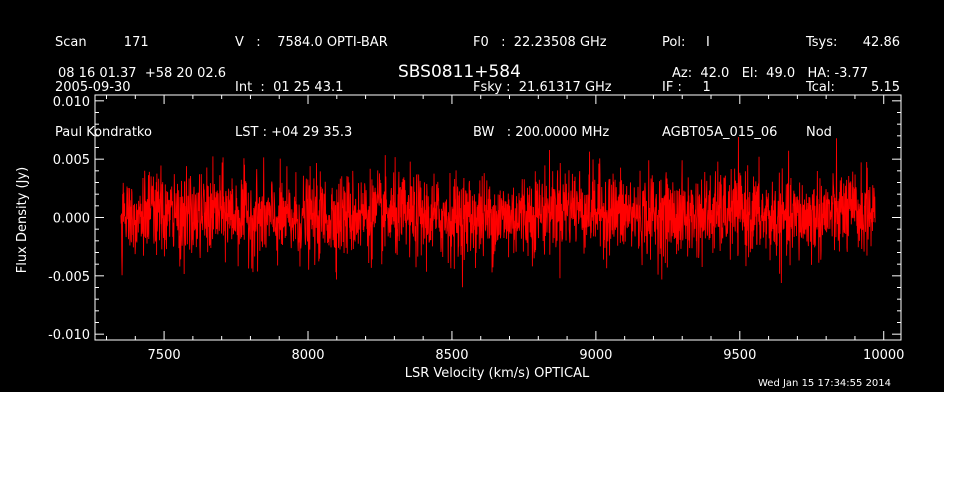  What do you see at coordinates (459, 72) in the screenshot?
I see `source-title: SBS0811+584` at bounding box center [459, 72].